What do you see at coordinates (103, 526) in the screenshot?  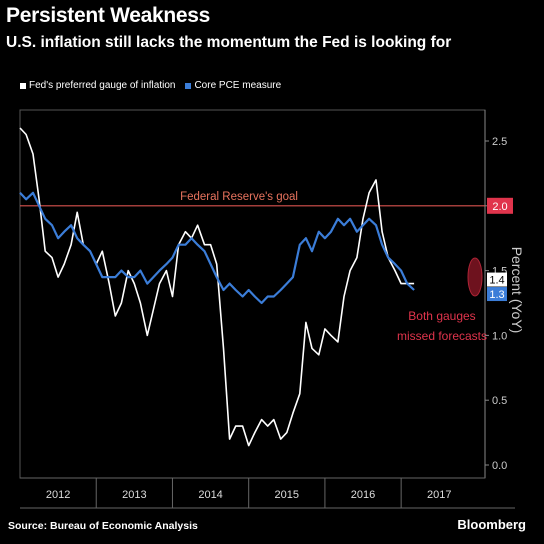 I see `source-note: Source: Bureau of Economic Analysis` at bounding box center [103, 526].